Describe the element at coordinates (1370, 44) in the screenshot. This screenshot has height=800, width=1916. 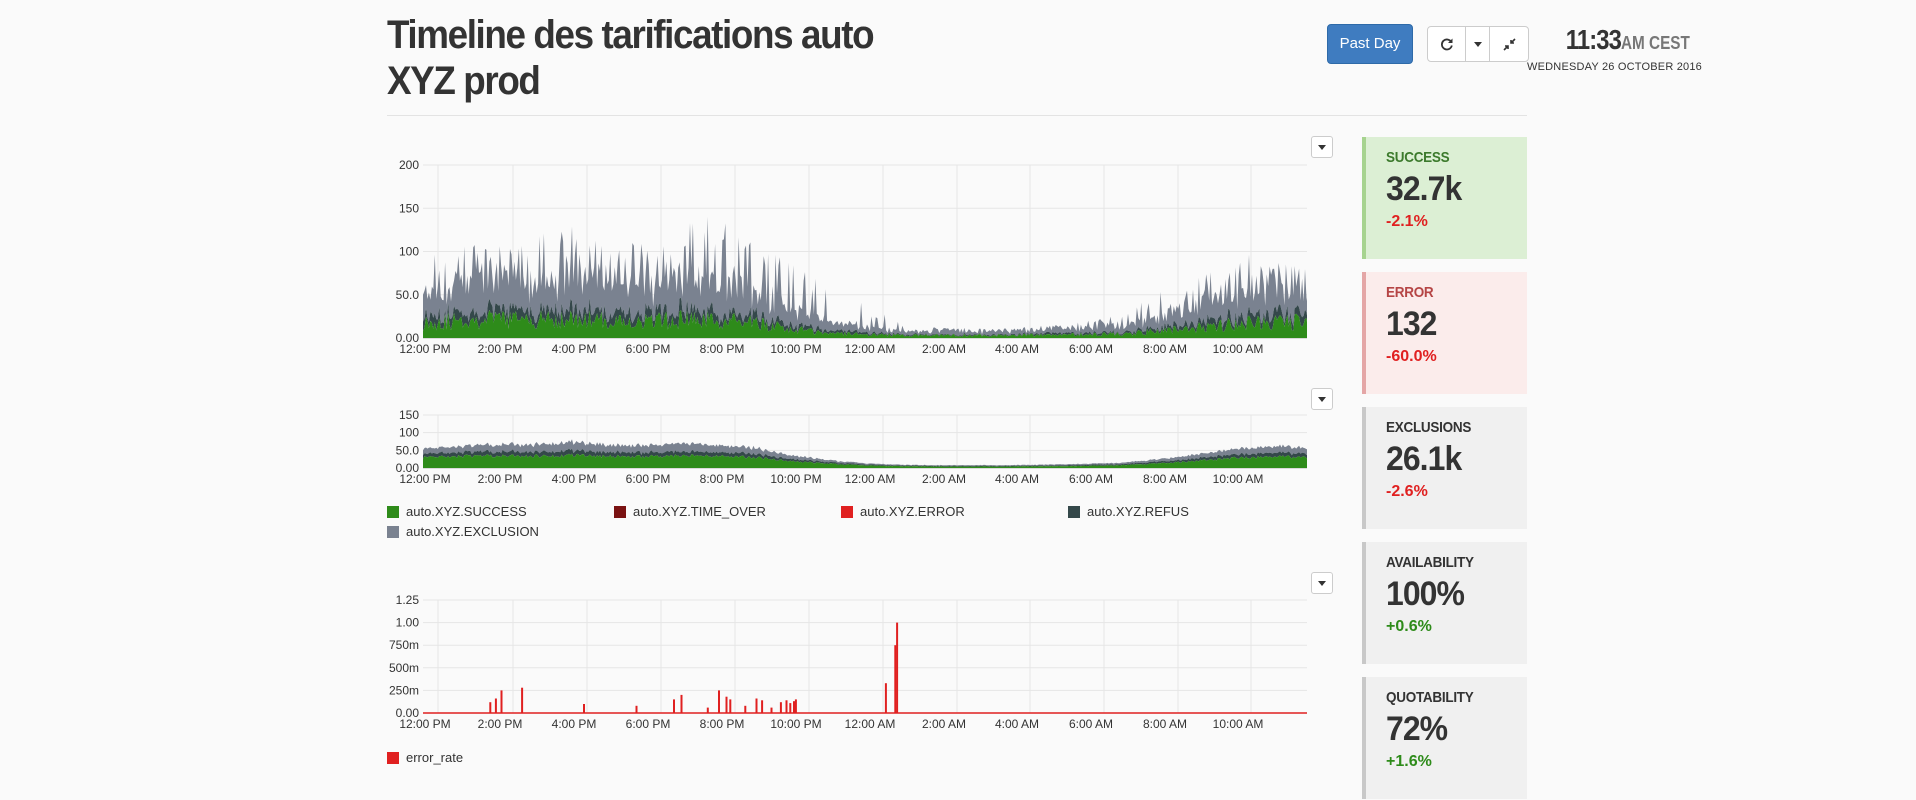
I see `timeframe-button: Past Day` at that location.